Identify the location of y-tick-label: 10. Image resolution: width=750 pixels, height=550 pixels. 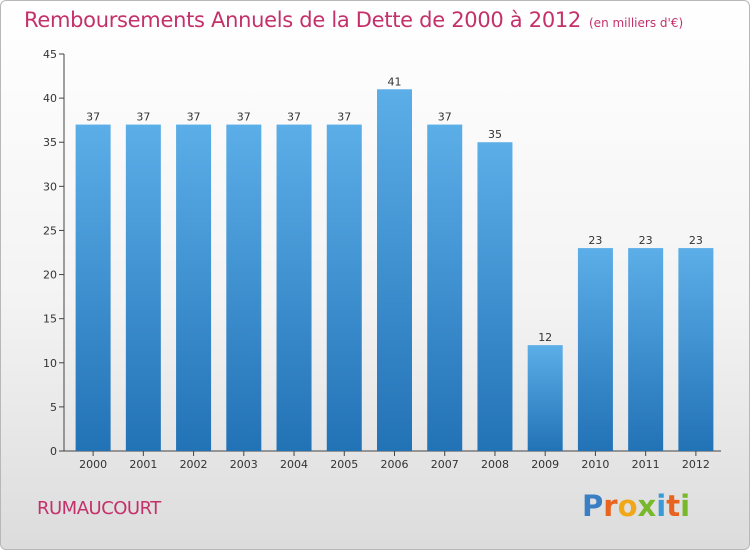
(50, 363).